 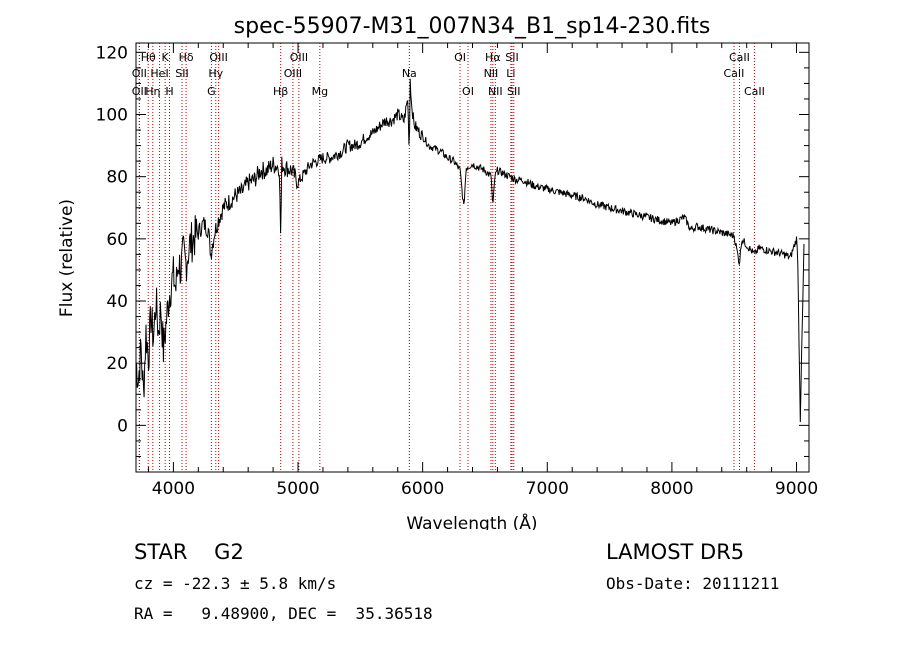 I want to click on y-tick-label: 40, so click(x=117, y=302).